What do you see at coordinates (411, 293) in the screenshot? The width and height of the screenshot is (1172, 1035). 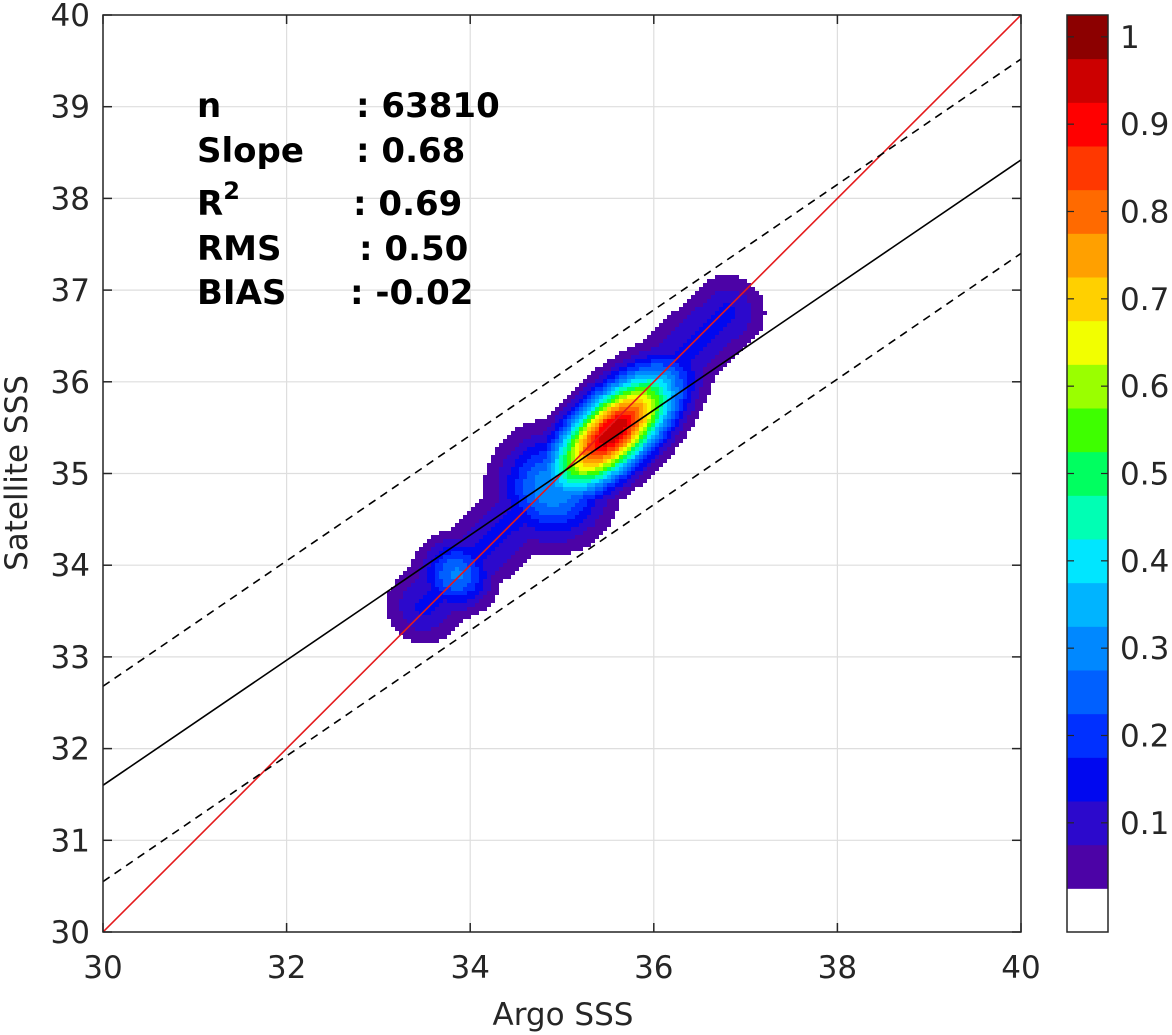 I see `stat-bias-value: : -0.02` at bounding box center [411, 293].